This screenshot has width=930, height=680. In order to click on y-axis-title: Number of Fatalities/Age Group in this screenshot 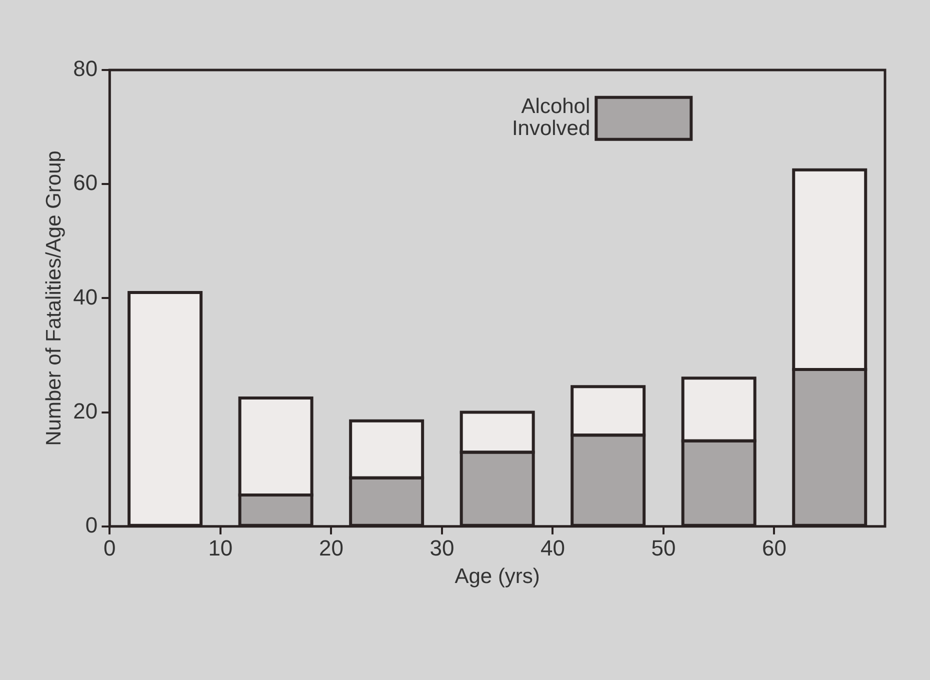, I will do `click(54, 298)`.